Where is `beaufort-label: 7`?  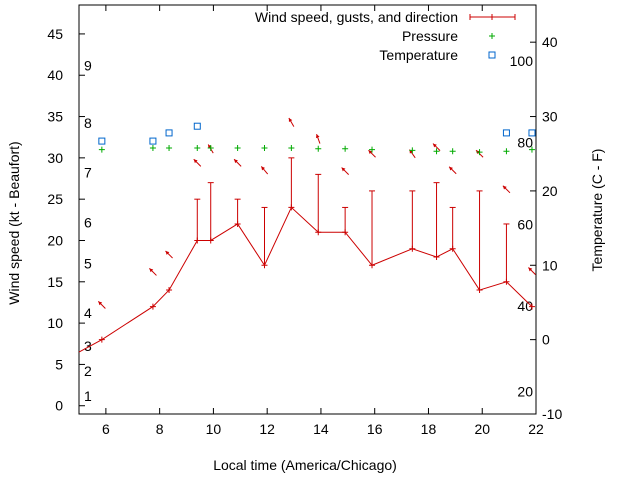 beaufort-label: 7 is located at coordinates (88, 173).